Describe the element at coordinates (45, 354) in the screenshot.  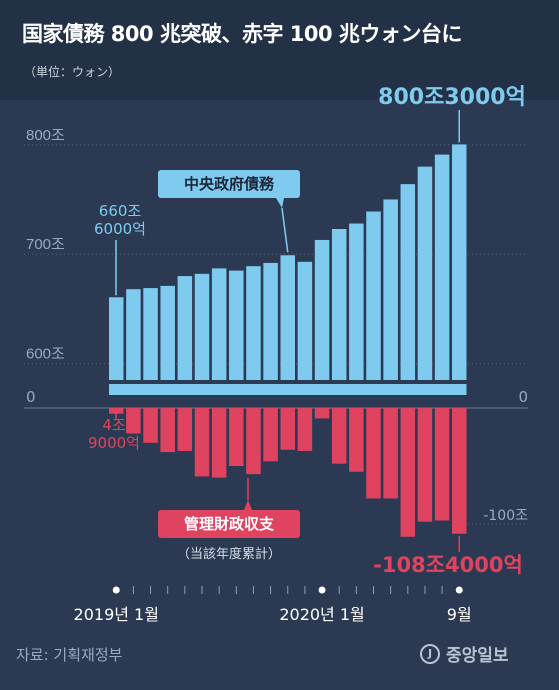
I see `y-tick-label: 600조` at that location.